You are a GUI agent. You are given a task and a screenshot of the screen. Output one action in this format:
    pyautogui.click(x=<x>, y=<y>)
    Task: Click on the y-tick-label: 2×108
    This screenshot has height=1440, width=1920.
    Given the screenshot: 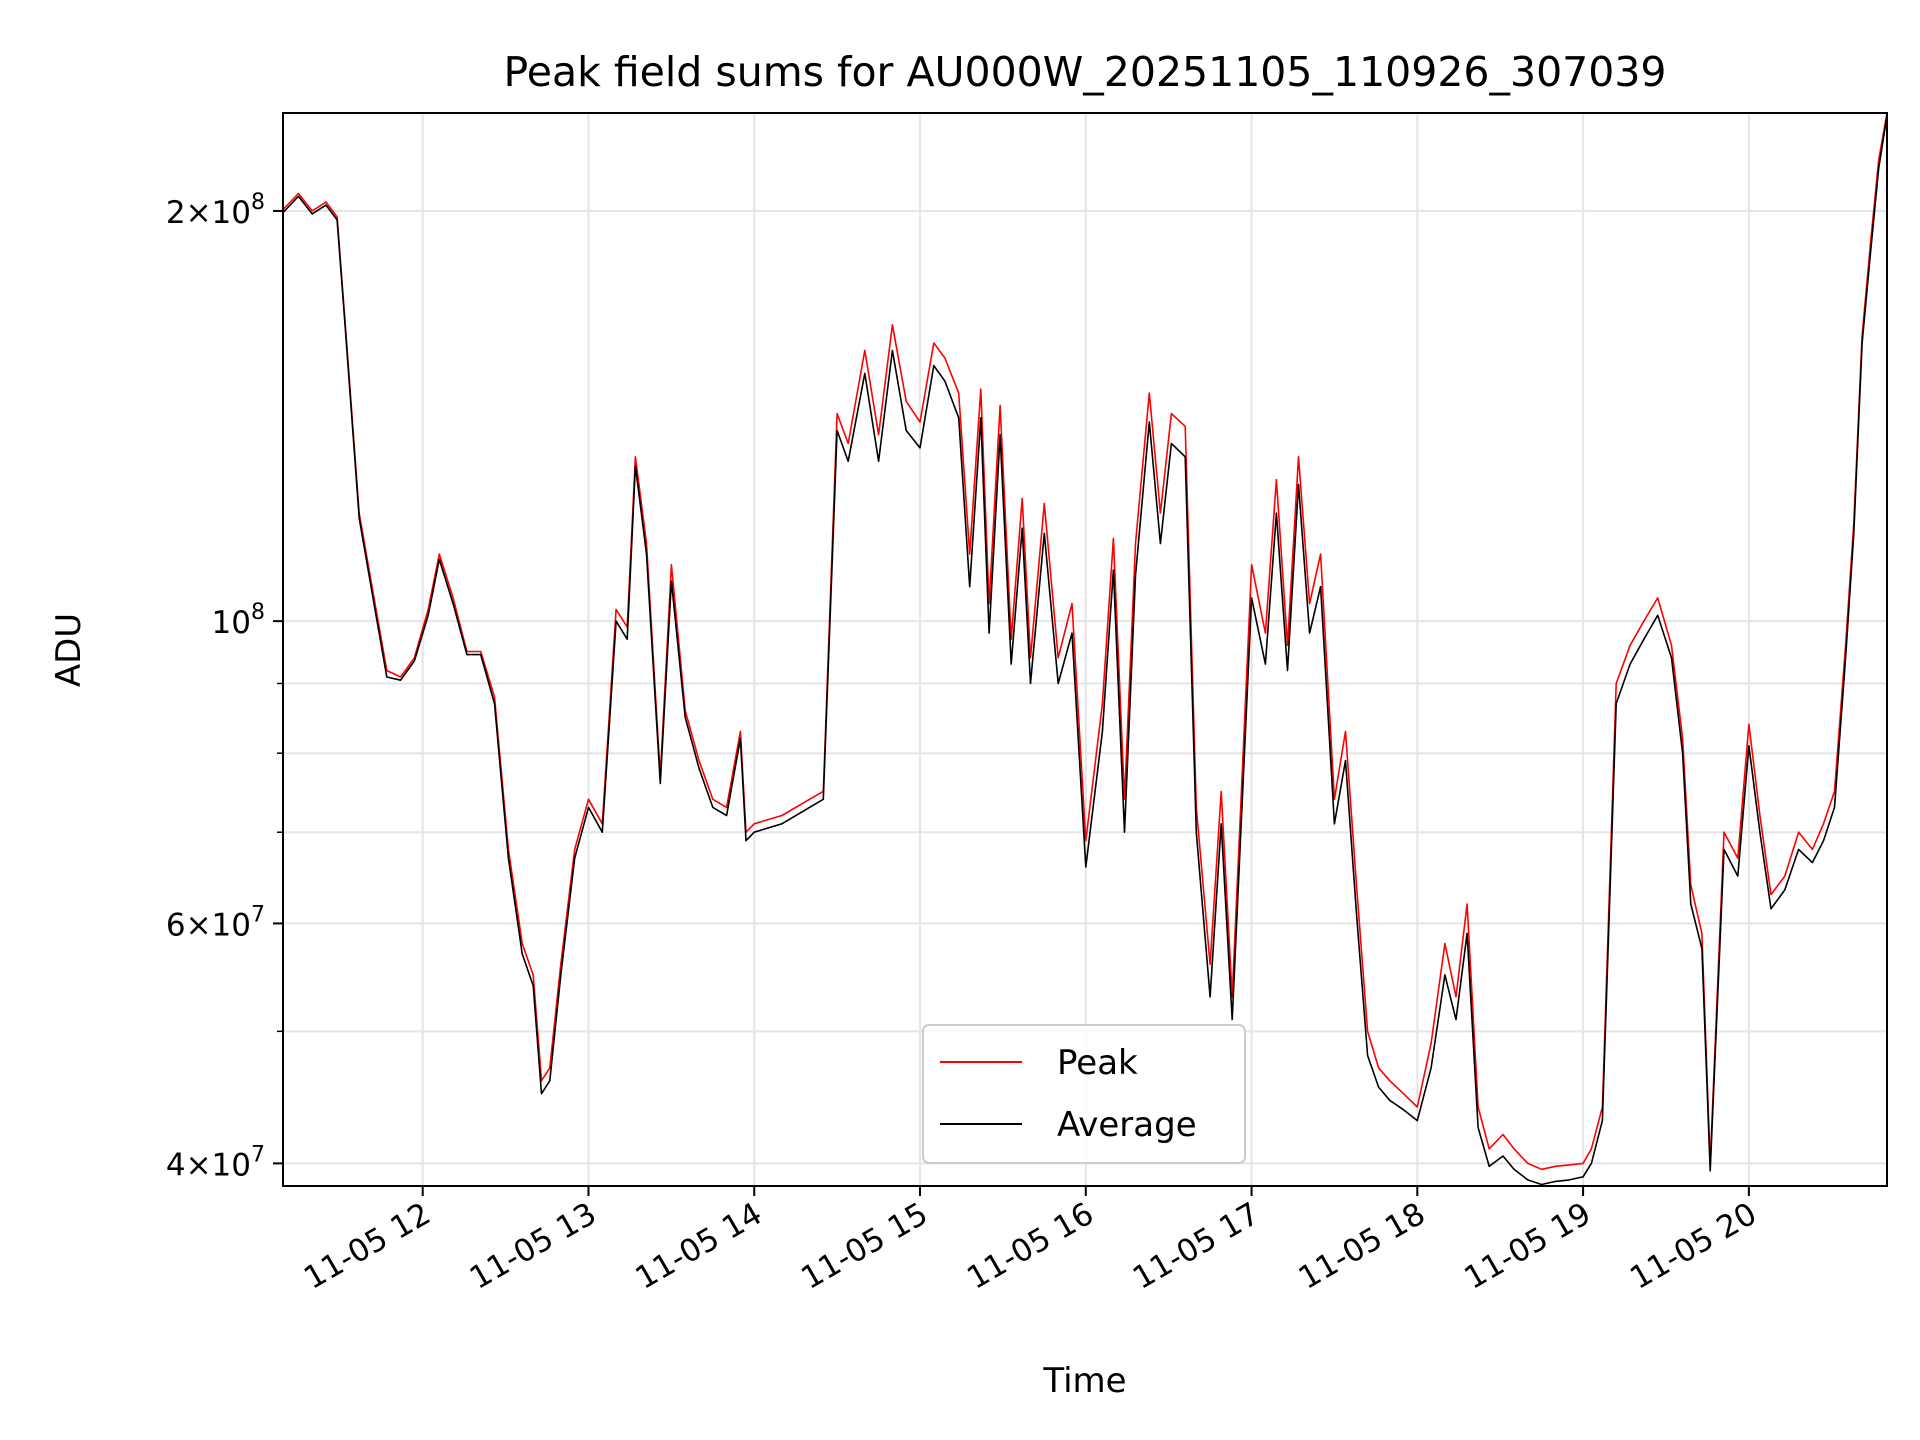 What is the action you would take?
    pyautogui.click(x=215, y=210)
    